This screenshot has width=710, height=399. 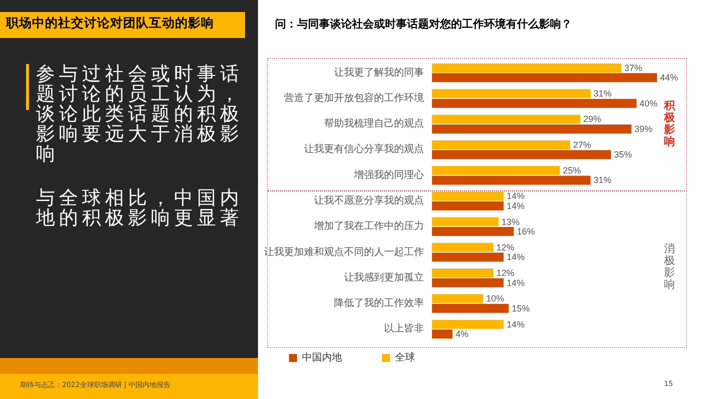 What do you see at coordinates (364, 149) in the screenshot?
I see `y-tick-label: 让我更有信心分享我的观点` at bounding box center [364, 149].